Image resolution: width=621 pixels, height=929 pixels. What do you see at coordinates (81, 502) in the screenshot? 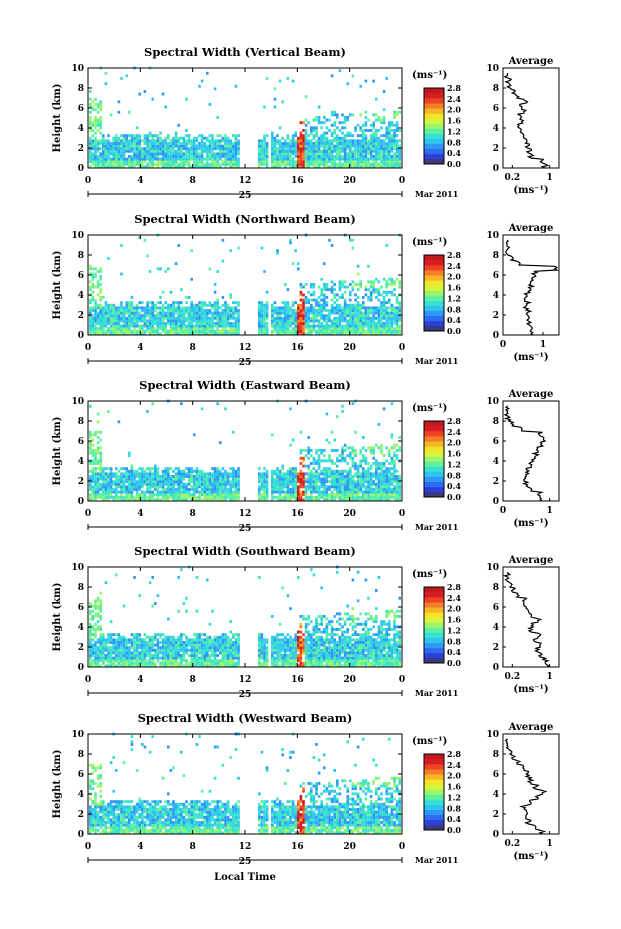
I see `y-tick-label: 0` at bounding box center [81, 502].